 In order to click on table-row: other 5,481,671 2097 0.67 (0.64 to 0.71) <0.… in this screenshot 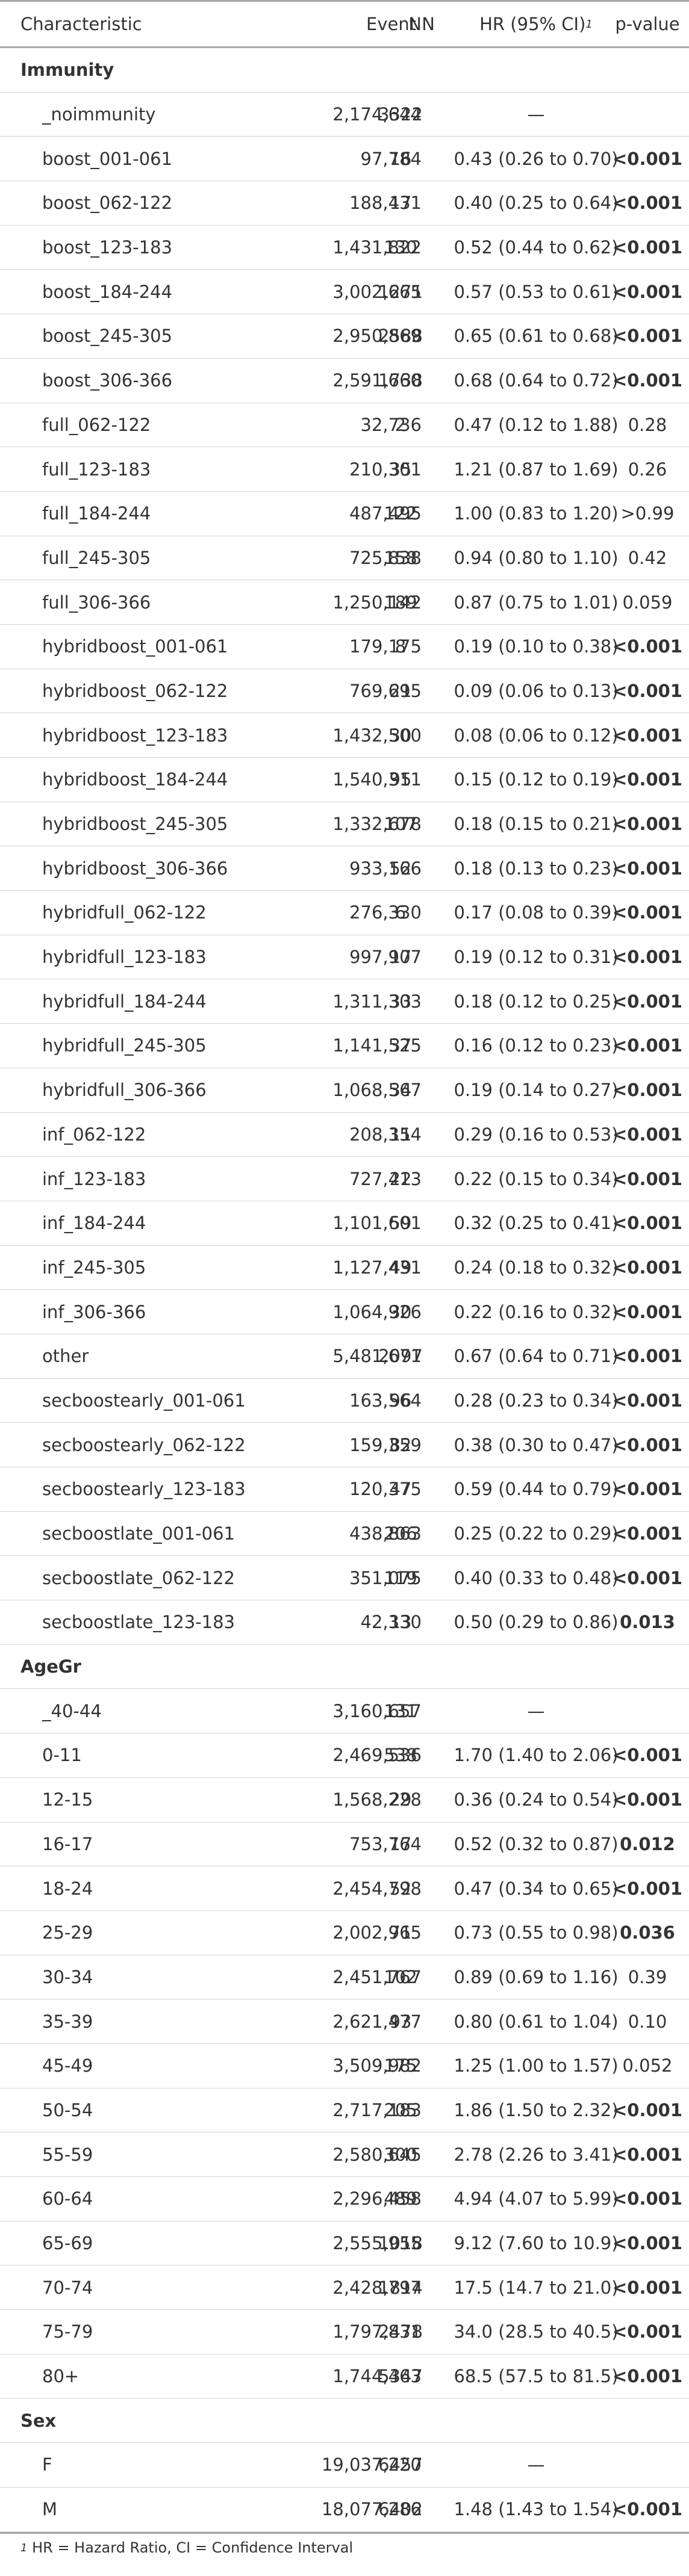, I will do `click(344, 1356)`.